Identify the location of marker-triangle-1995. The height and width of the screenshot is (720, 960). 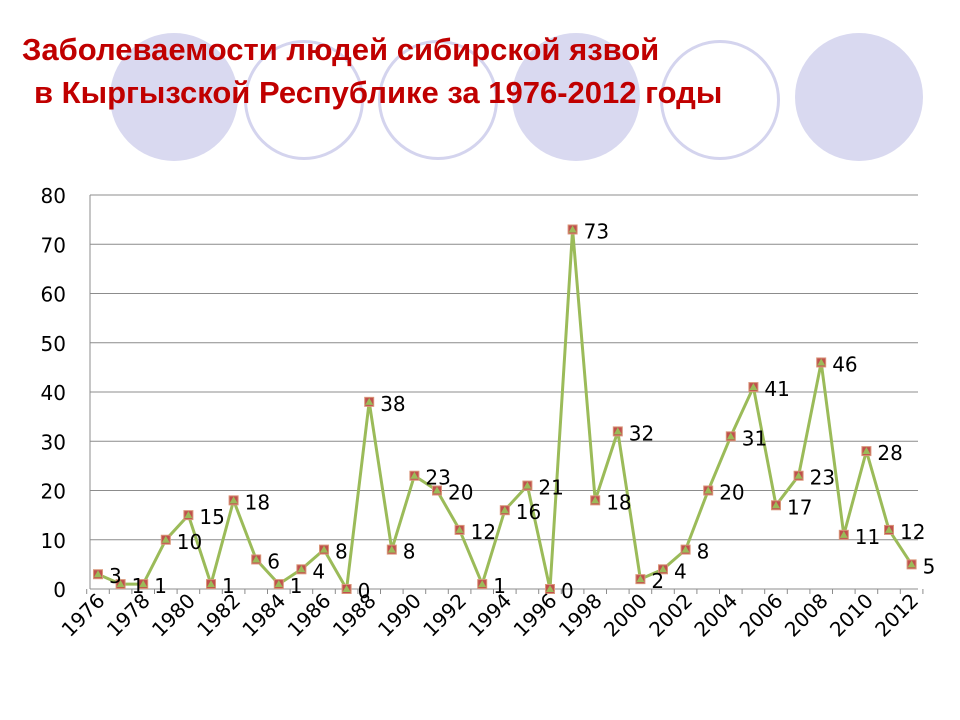
(527, 485).